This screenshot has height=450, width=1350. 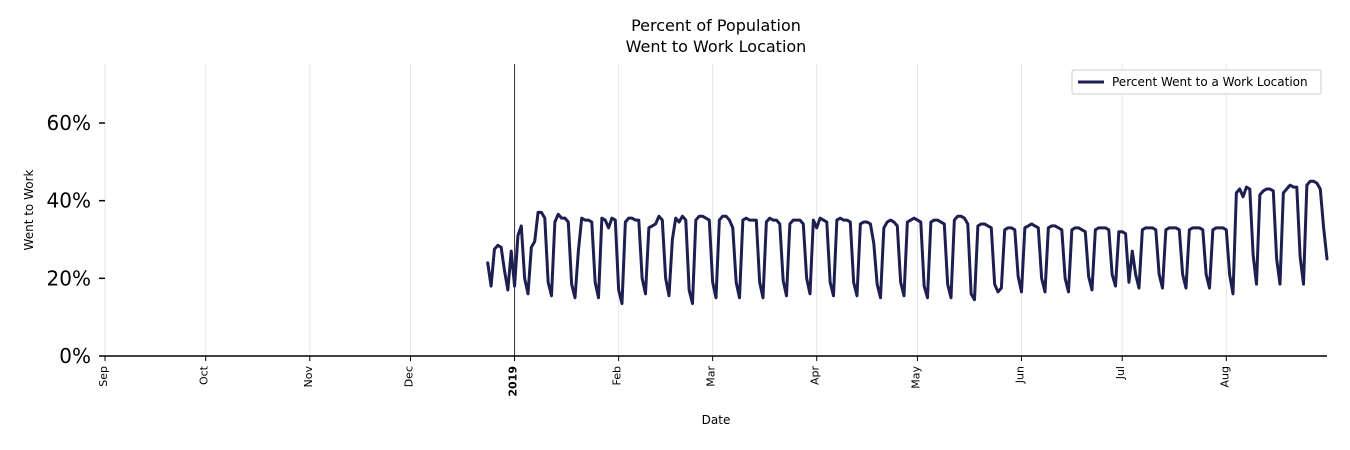 What do you see at coordinates (915, 377) in the screenshot?
I see `x-tick-label: May` at bounding box center [915, 377].